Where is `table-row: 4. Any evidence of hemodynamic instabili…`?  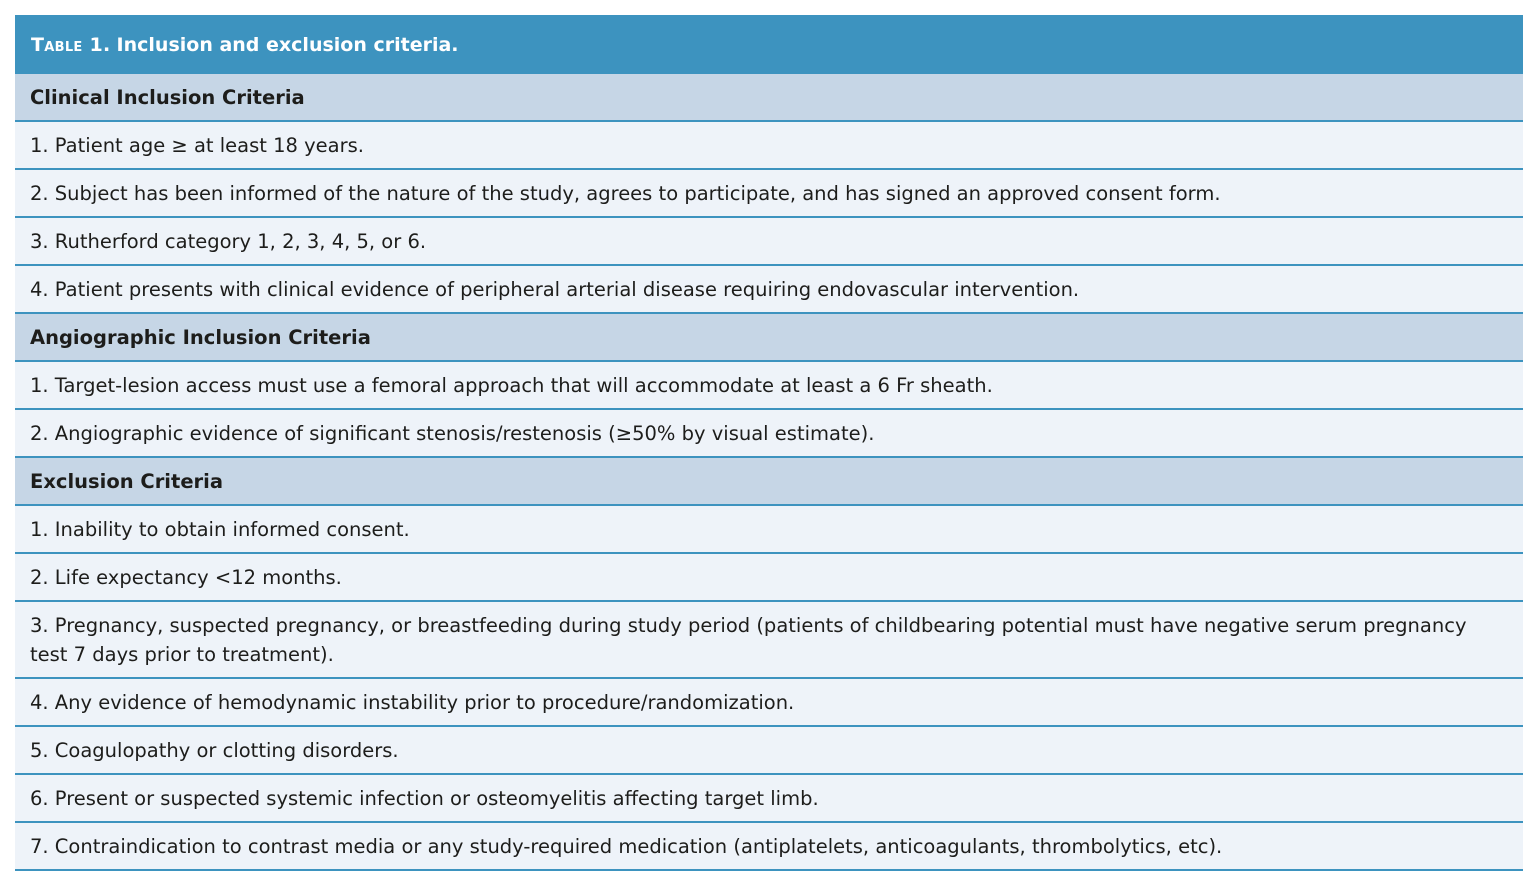
table-row: 4. Any evidence of hemodynamic instabili… is located at coordinates (769, 703).